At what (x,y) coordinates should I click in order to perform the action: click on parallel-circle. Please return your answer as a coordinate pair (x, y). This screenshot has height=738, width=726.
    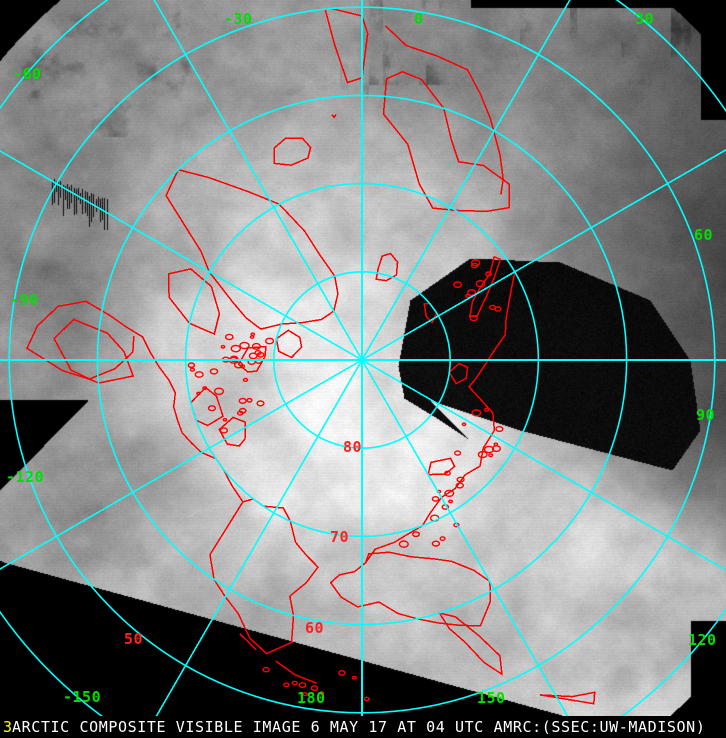
    Looking at the image, I should click on (361, 359).